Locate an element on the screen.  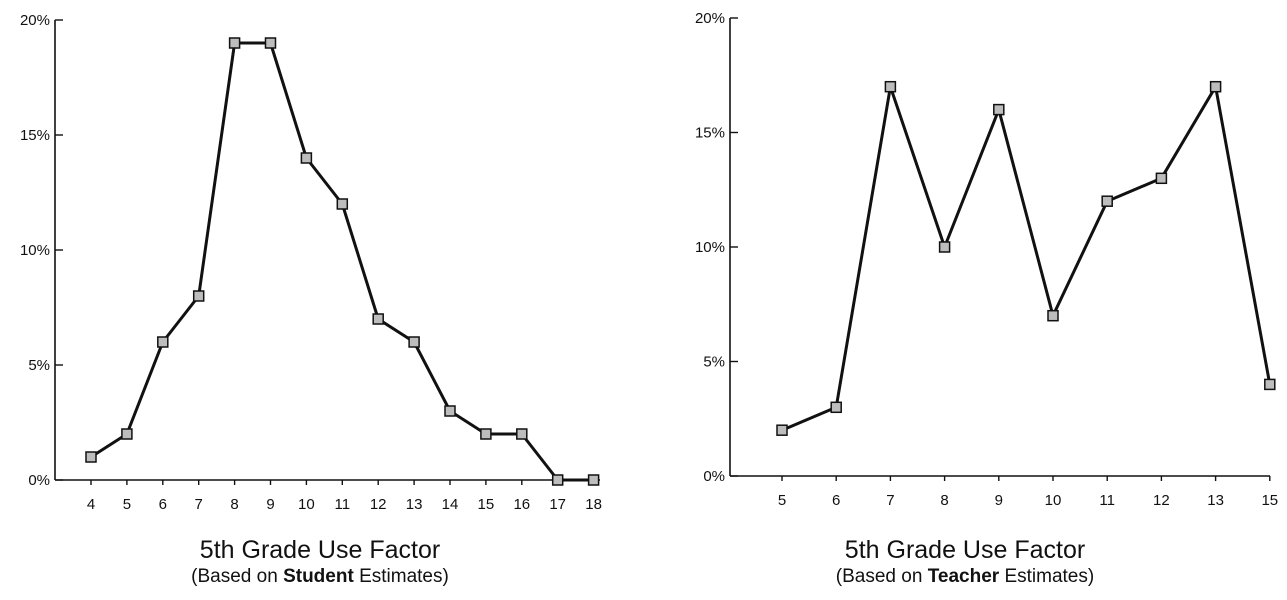
x-tick-label: 14 is located at coordinates (450, 504).